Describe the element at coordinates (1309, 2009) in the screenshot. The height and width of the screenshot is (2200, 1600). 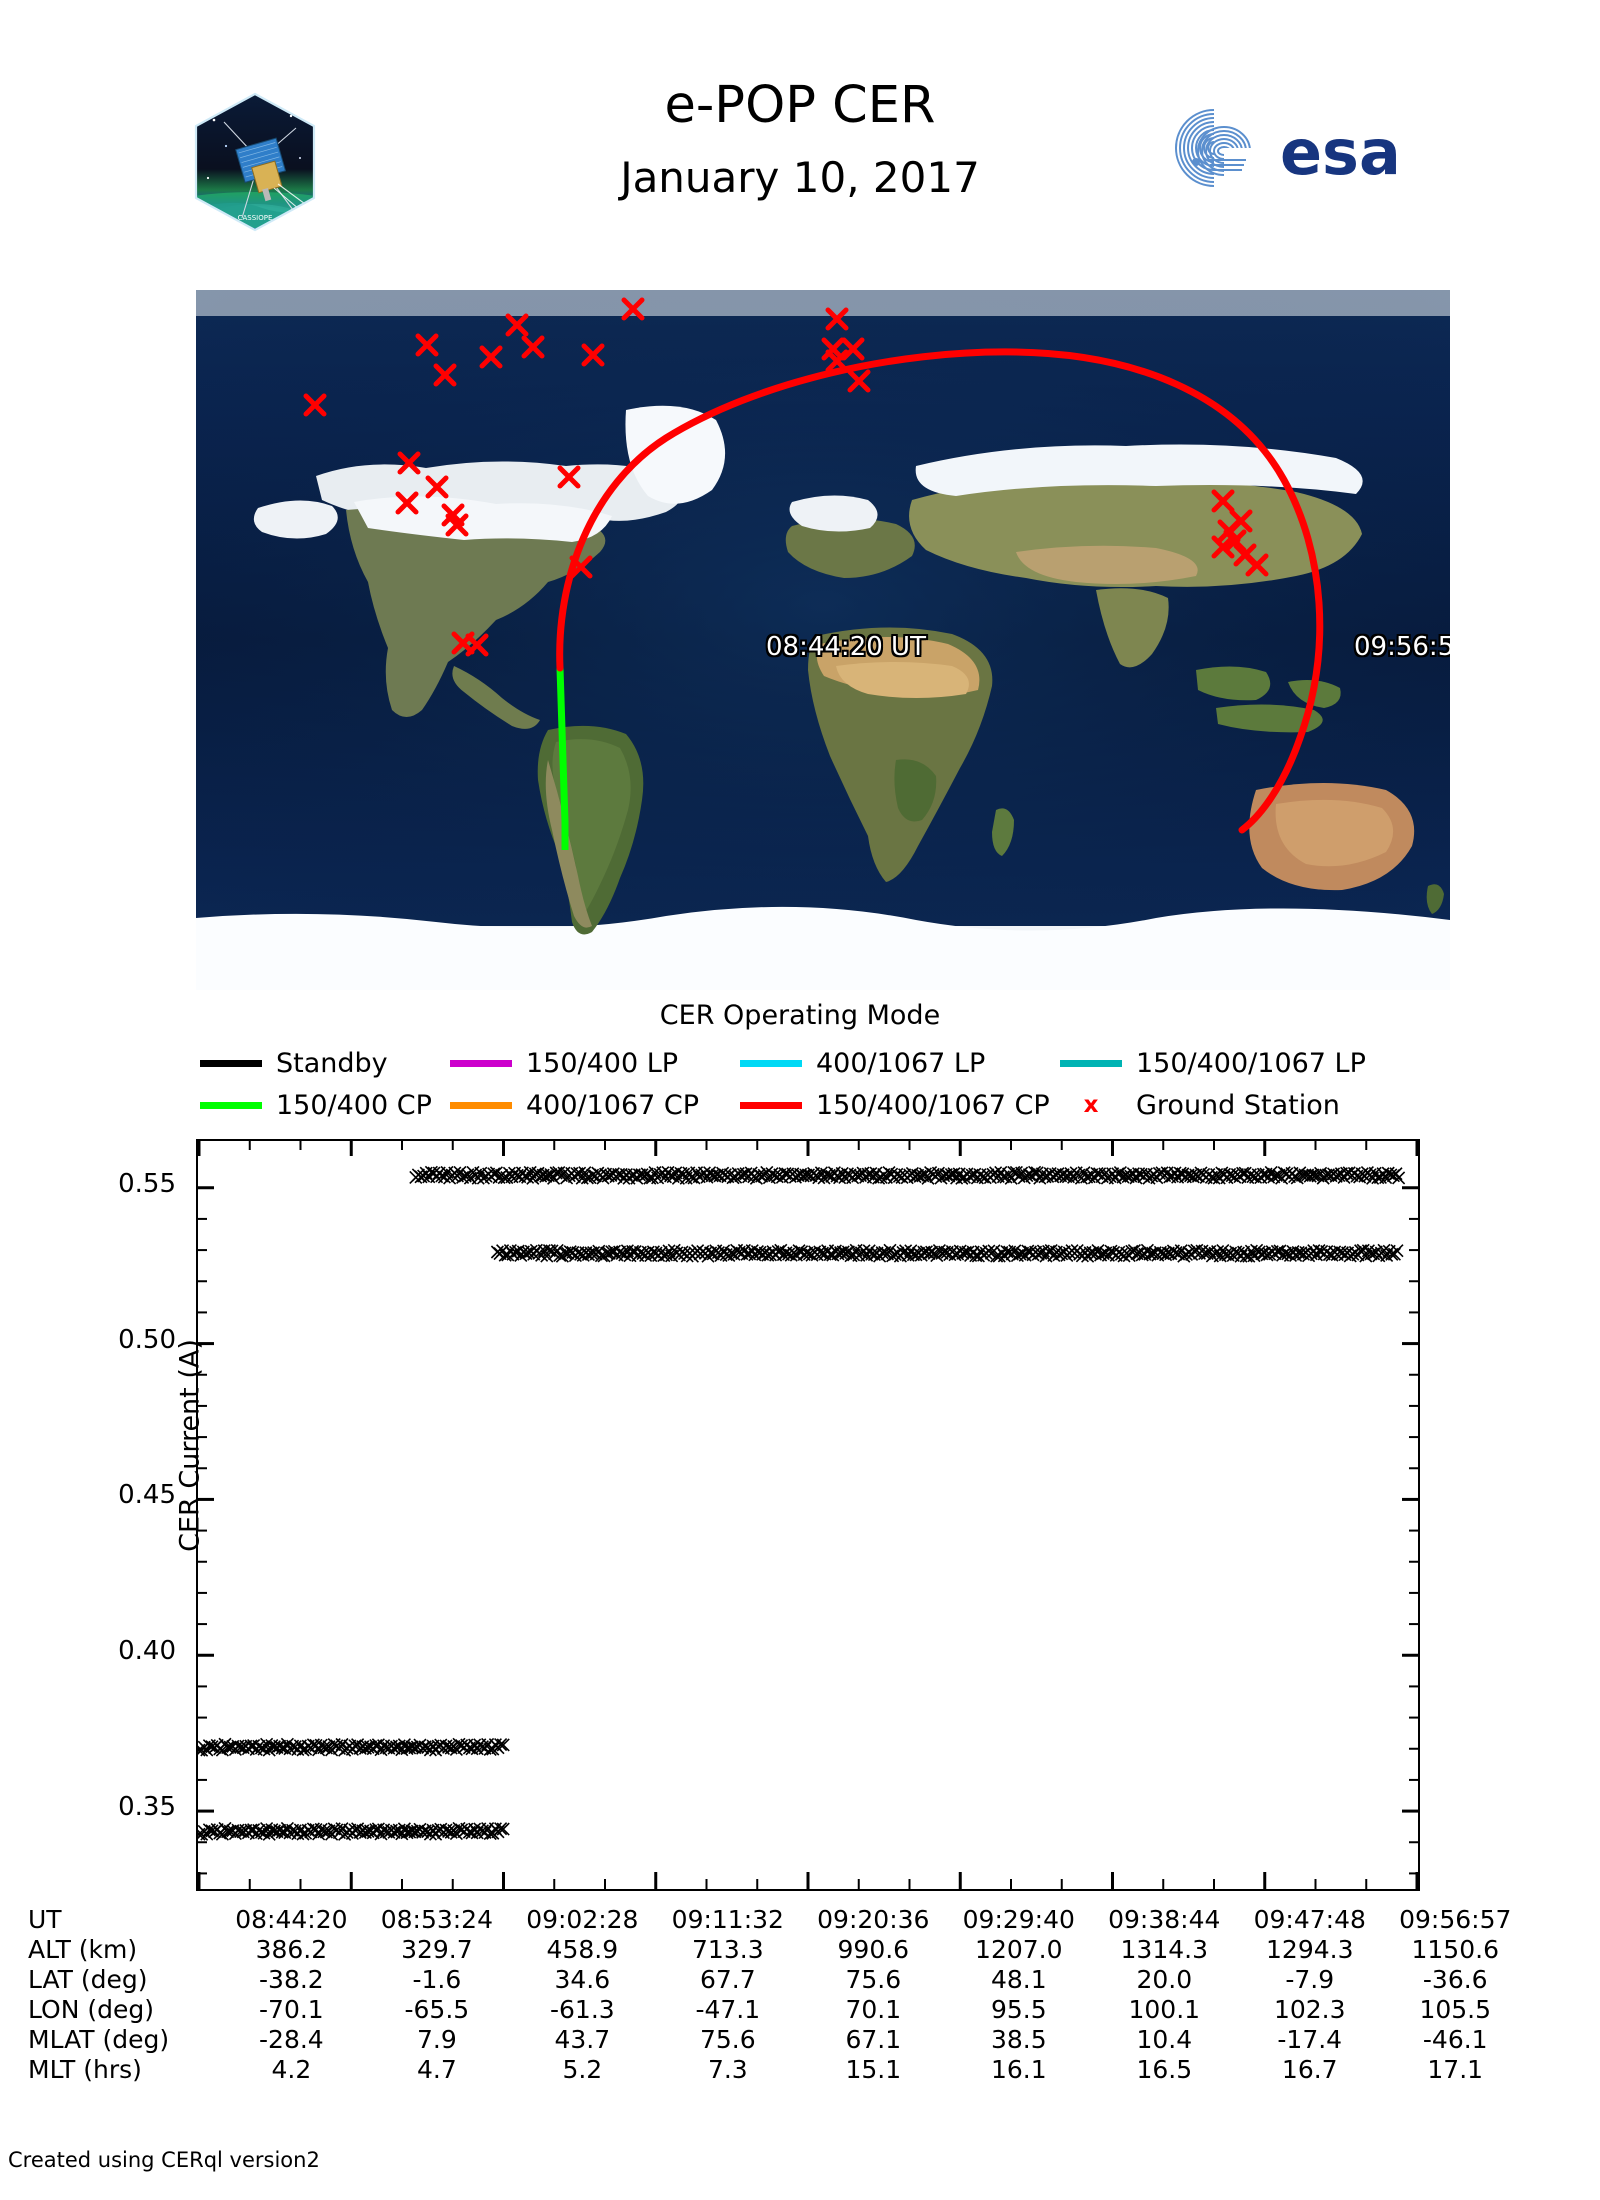
I see `table-cell: 102.3` at that location.